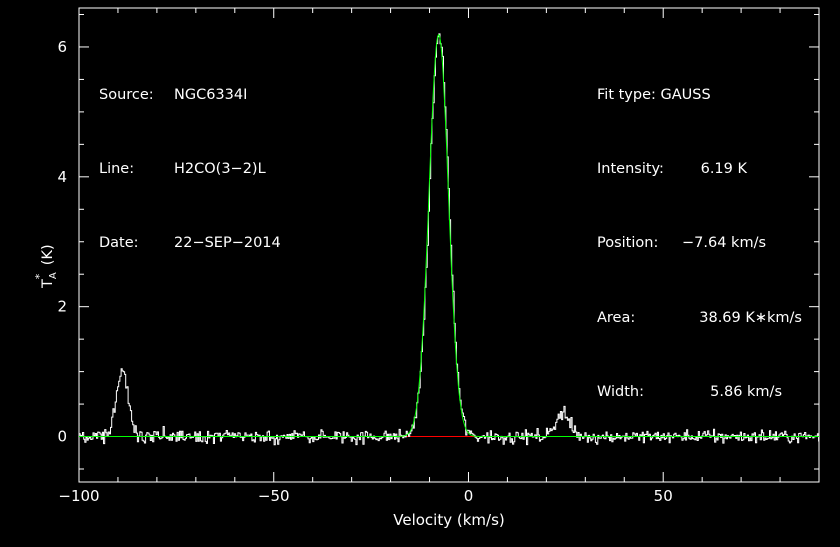 Image resolution: width=840 pixels, height=547 pixels. I want to click on area-label: Area:, so click(616, 317).